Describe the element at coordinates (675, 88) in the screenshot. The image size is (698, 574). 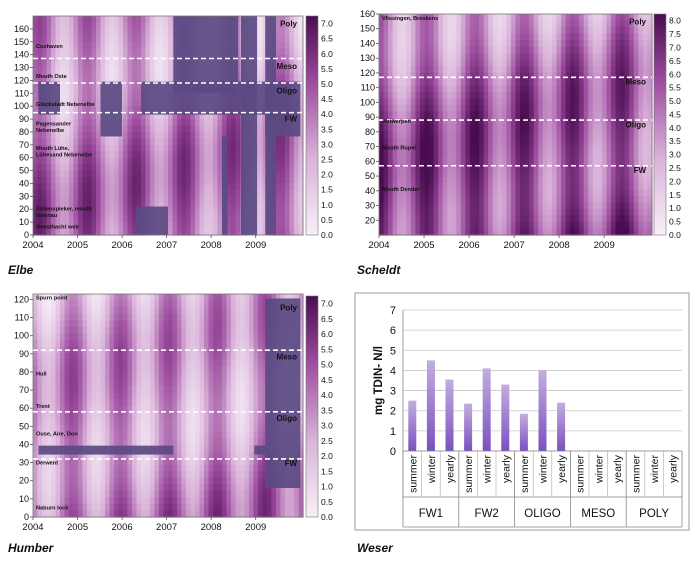
I see `colorbar-tick-label: 5.5` at that location.